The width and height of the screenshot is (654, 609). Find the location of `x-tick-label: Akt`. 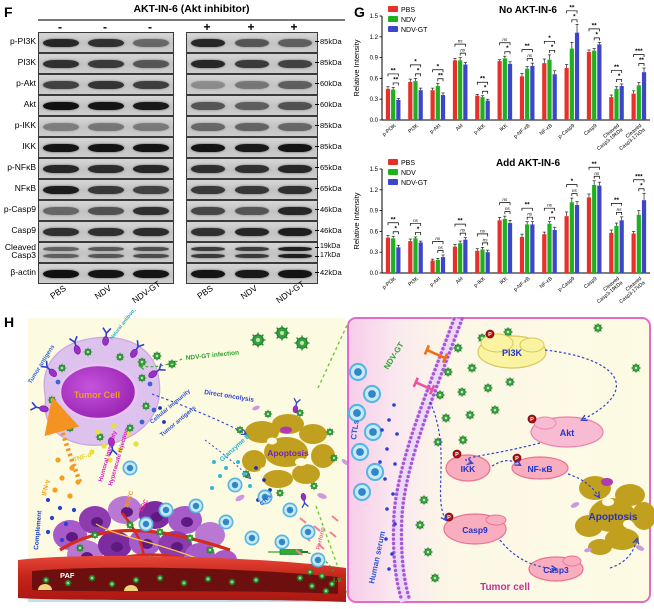

x-tick-label: Akt is located at coordinates (460, 128).